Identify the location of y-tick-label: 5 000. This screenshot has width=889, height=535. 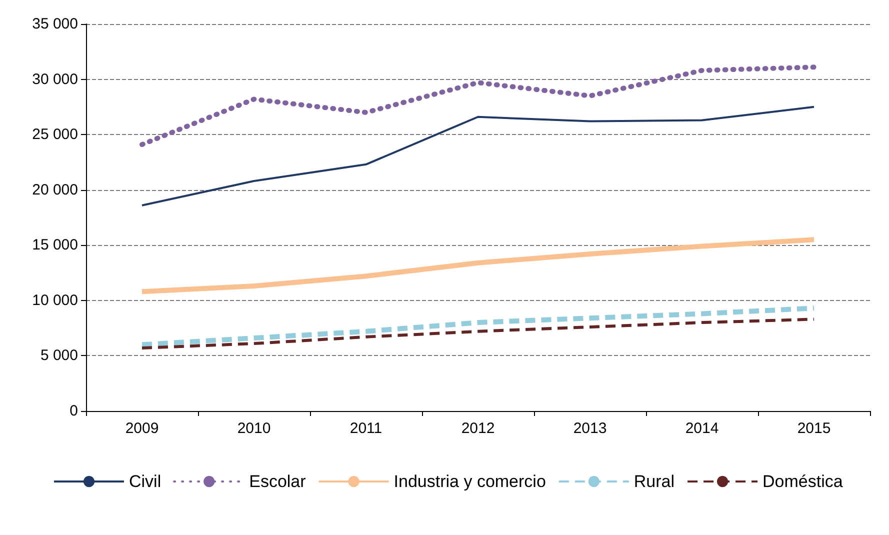
(59, 355).